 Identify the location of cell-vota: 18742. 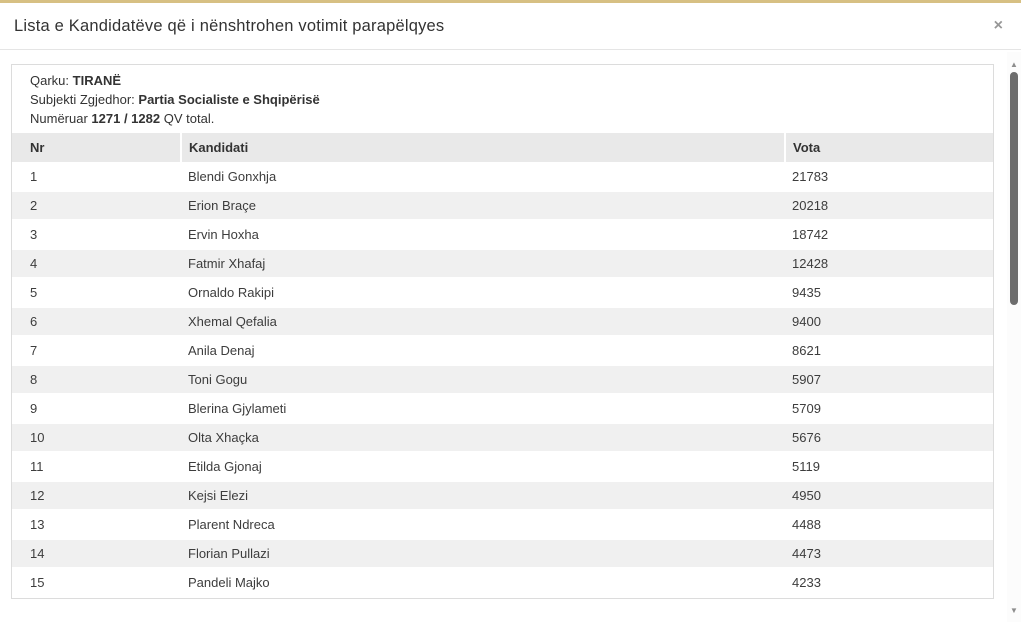
(889, 235).